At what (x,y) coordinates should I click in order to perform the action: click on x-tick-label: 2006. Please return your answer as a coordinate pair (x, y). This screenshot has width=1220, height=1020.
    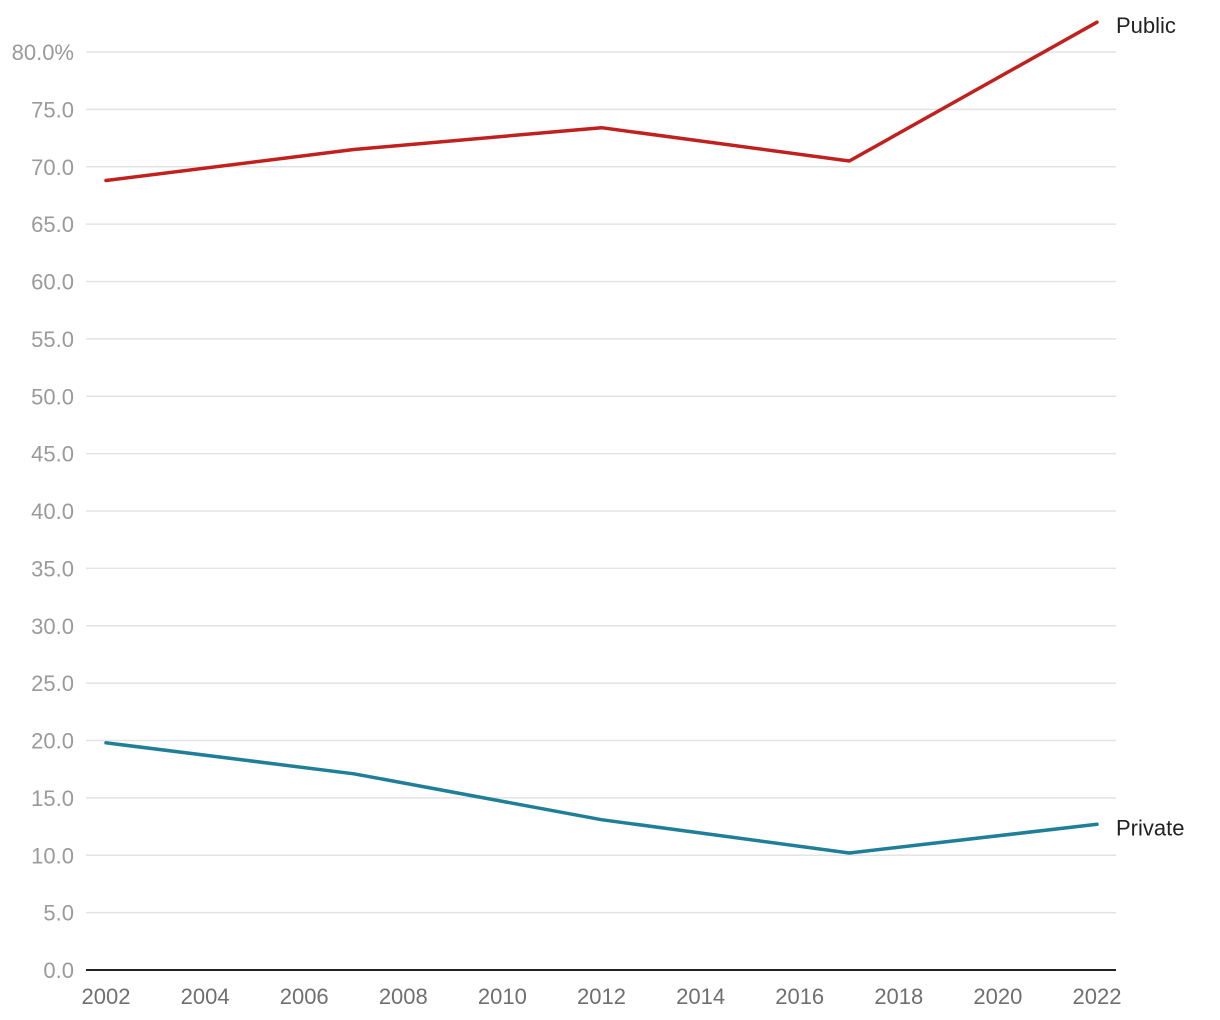
    Looking at the image, I should click on (304, 996).